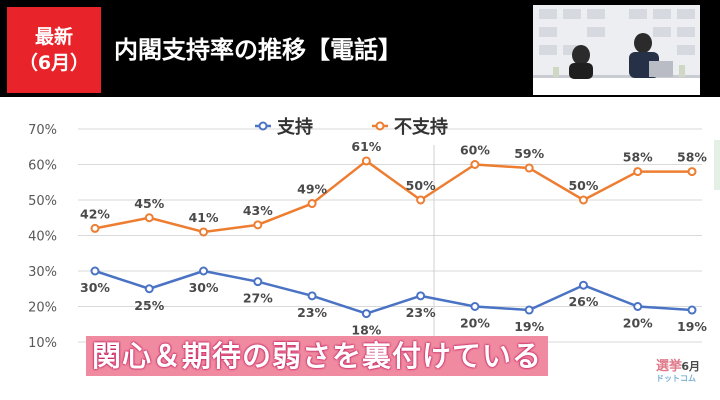  What do you see at coordinates (351, 127) in the screenshot?
I see `chart-legend: 支持 不支持` at bounding box center [351, 127].